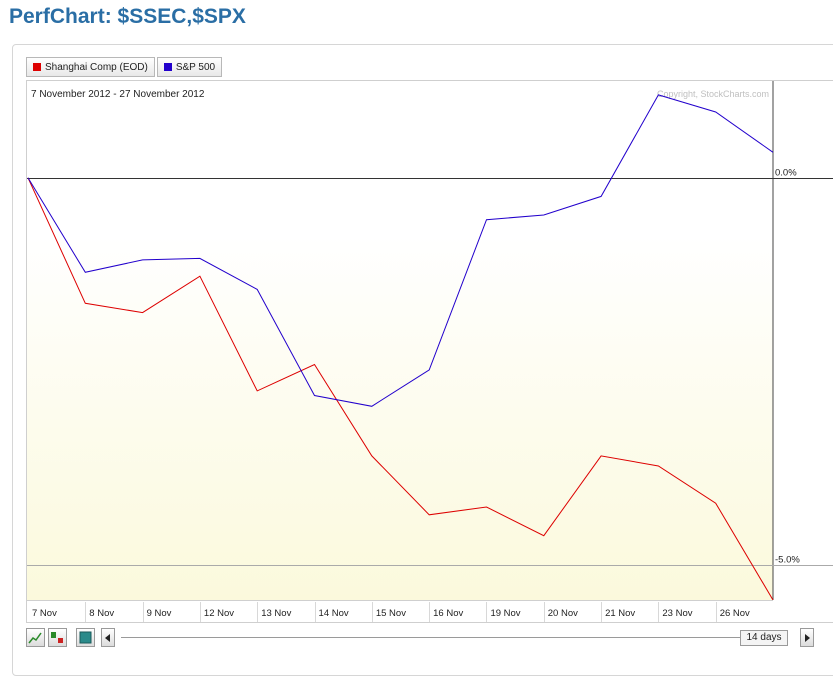 This screenshot has width=833, height=676. I want to click on line-chart-icon, so click(35, 638).